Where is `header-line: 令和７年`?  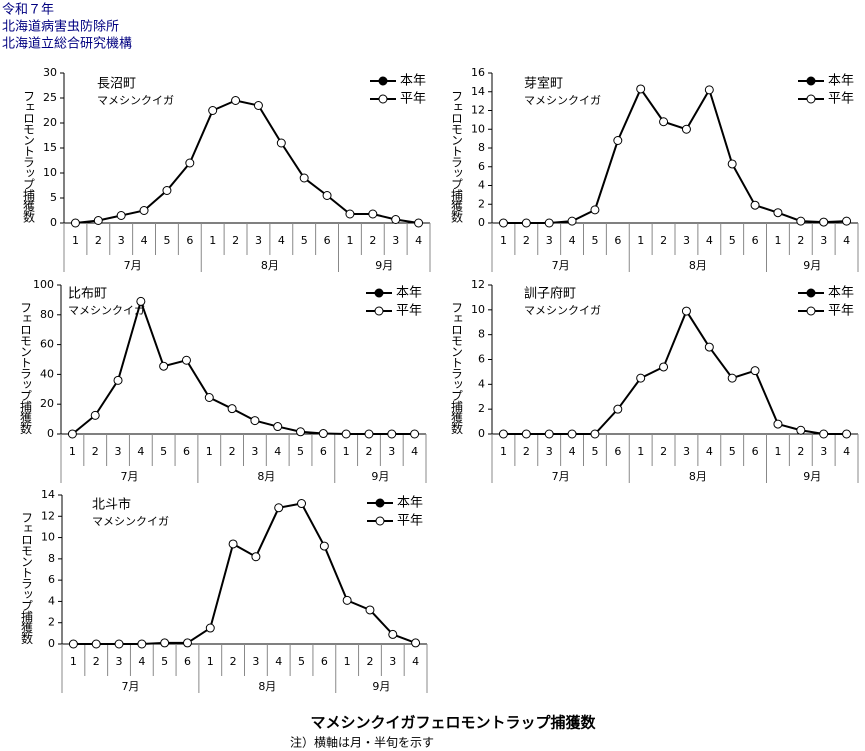
header-line: 令和７年 is located at coordinates (28, 10).